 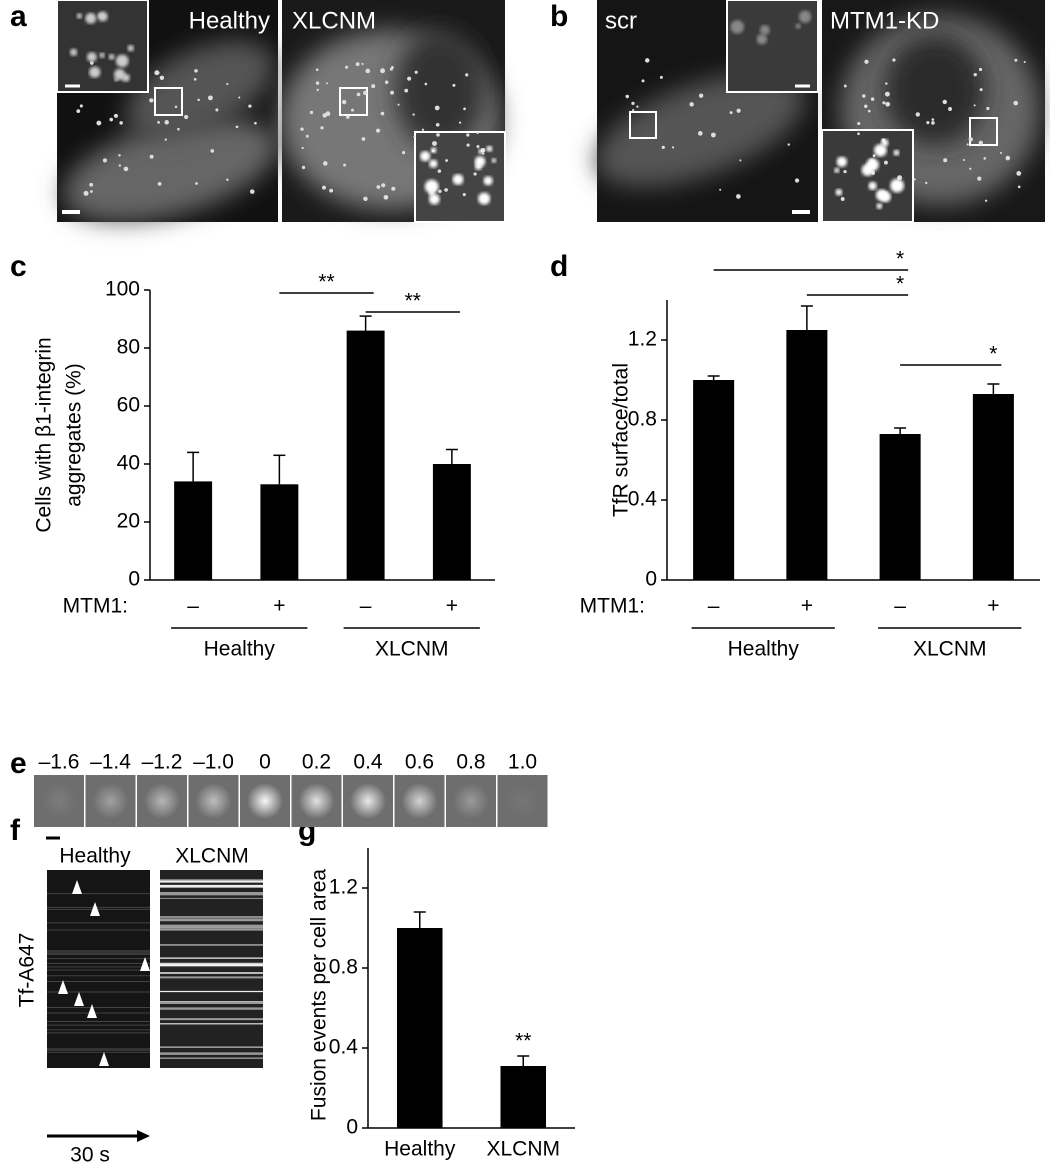 What do you see at coordinates (559, 266) in the screenshot?
I see `panel-label: d` at bounding box center [559, 266].